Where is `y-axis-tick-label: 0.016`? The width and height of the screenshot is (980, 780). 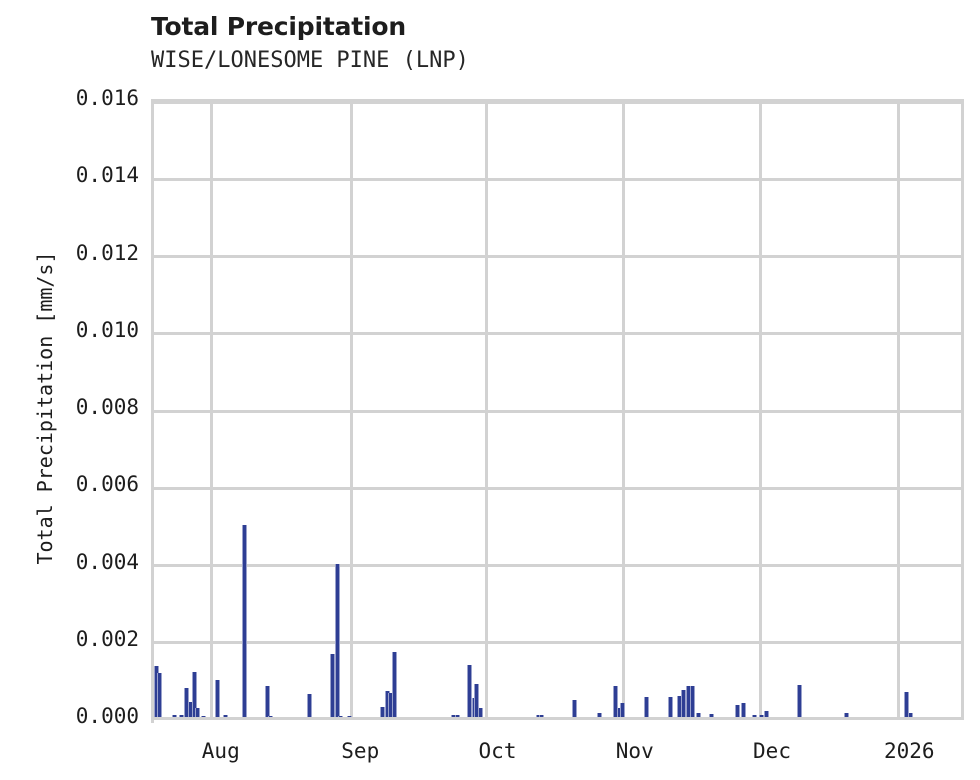
y-axis-tick-label: 0.016 is located at coordinates (107, 98).